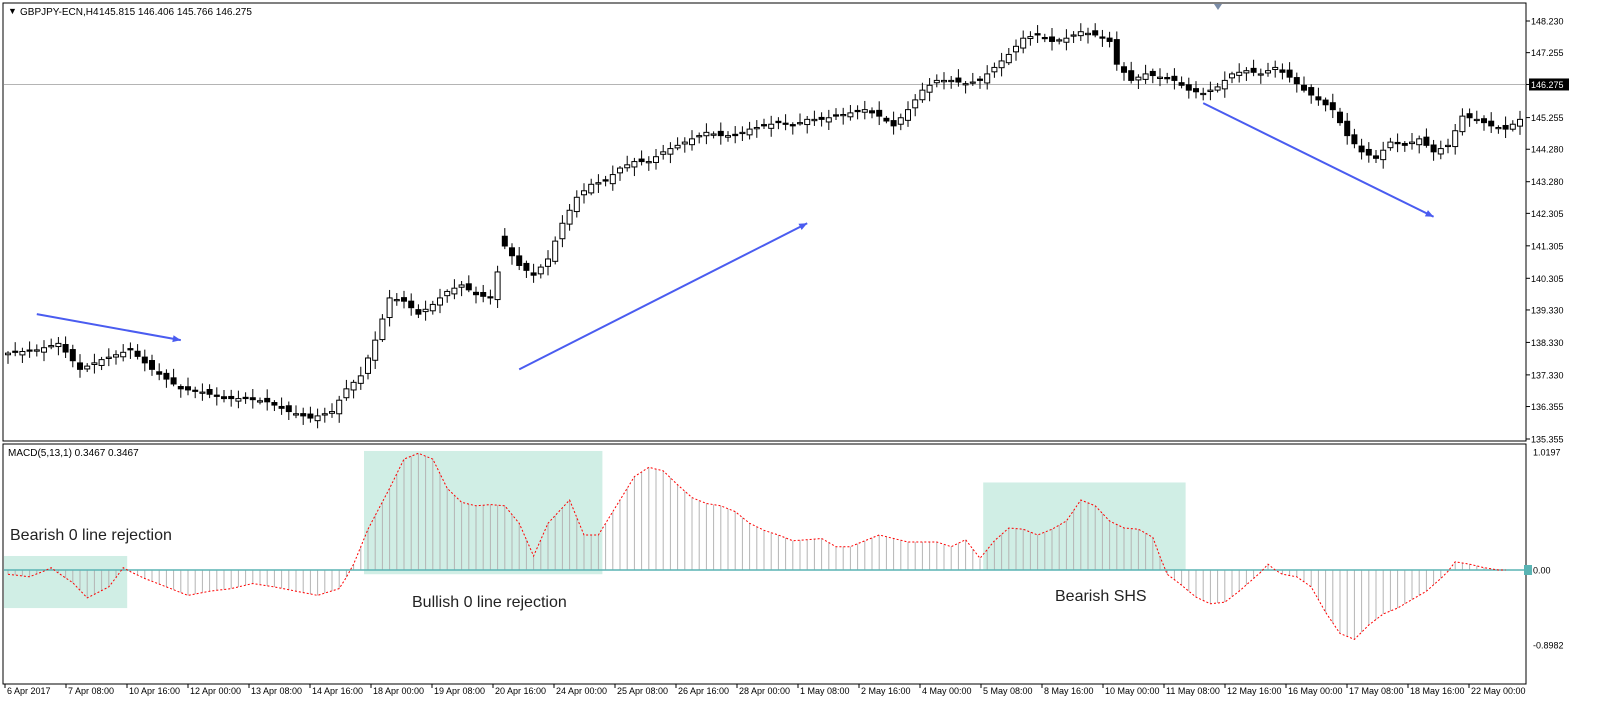 The height and width of the screenshot is (721, 1600). What do you see at coordinates (1101, 596) in the screenshot?
I see `bearish-shs-label: Bearish SHS` at bounding box center [1101, 596].